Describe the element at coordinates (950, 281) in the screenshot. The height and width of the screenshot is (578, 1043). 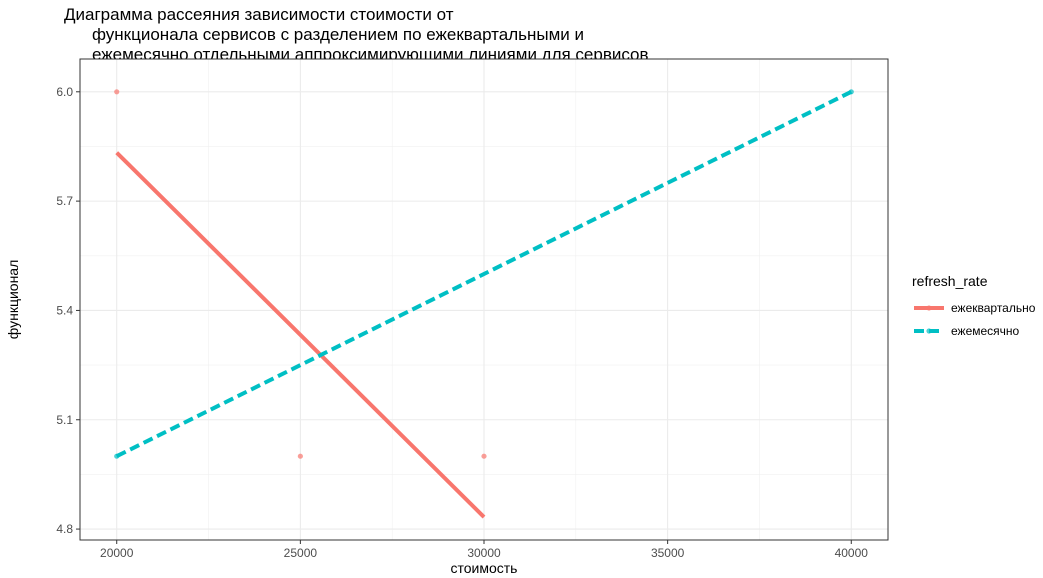
I see `legend-title: refresh_rate` at that location.